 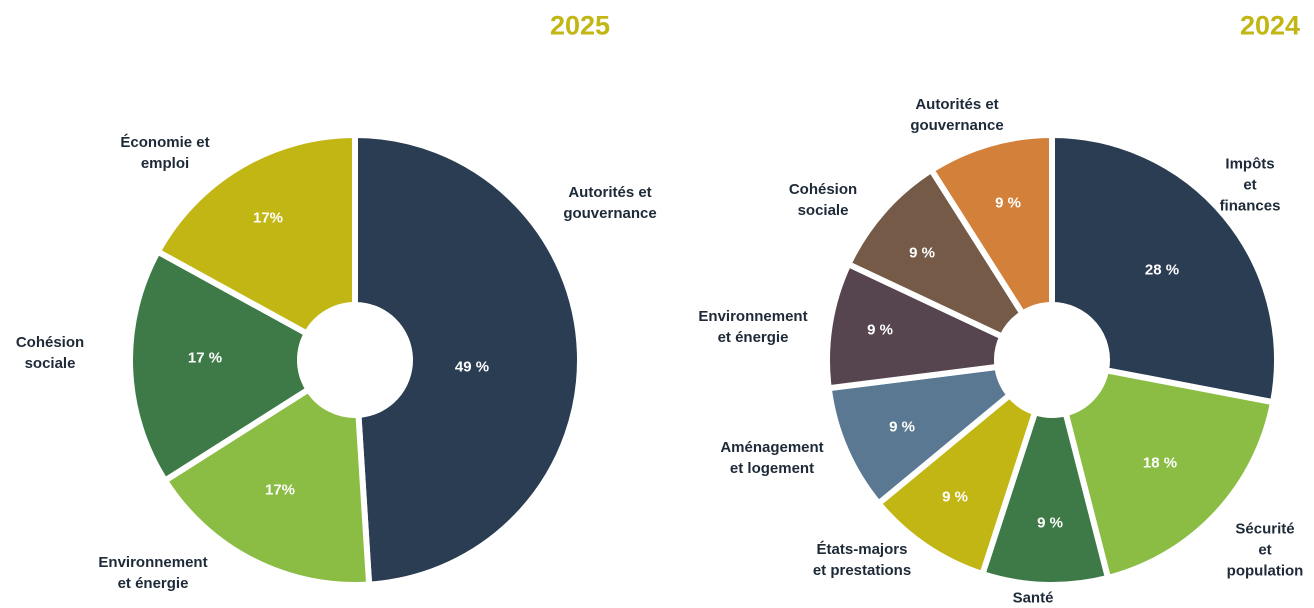 I want to click on value-label: 17 %, so click(x=205, y=358).